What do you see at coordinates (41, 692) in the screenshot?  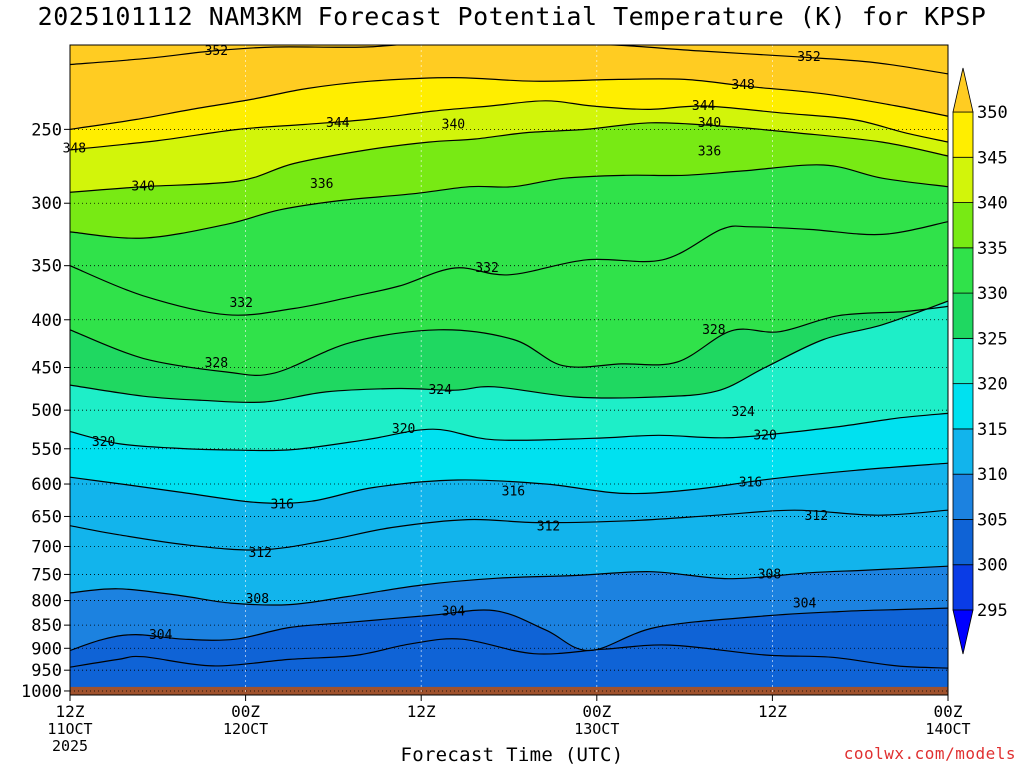 I see `y-tick-label: 1000` at bounding box center [41, 692].